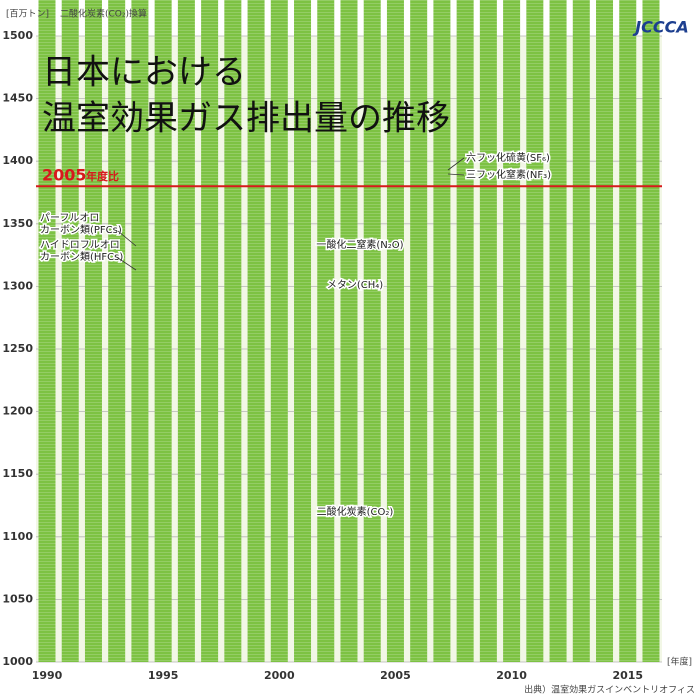 The height and width of the screenshot is (700, 700). I want to click on y-tick-label: 1500, so click(17, 35).